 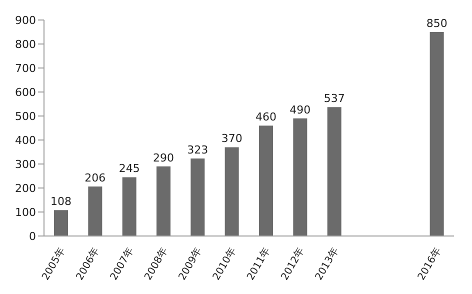 What do you see at coordinates (266, 117) in the screenshot?
I see `data-label: 460` at bounding box center [266, 117].